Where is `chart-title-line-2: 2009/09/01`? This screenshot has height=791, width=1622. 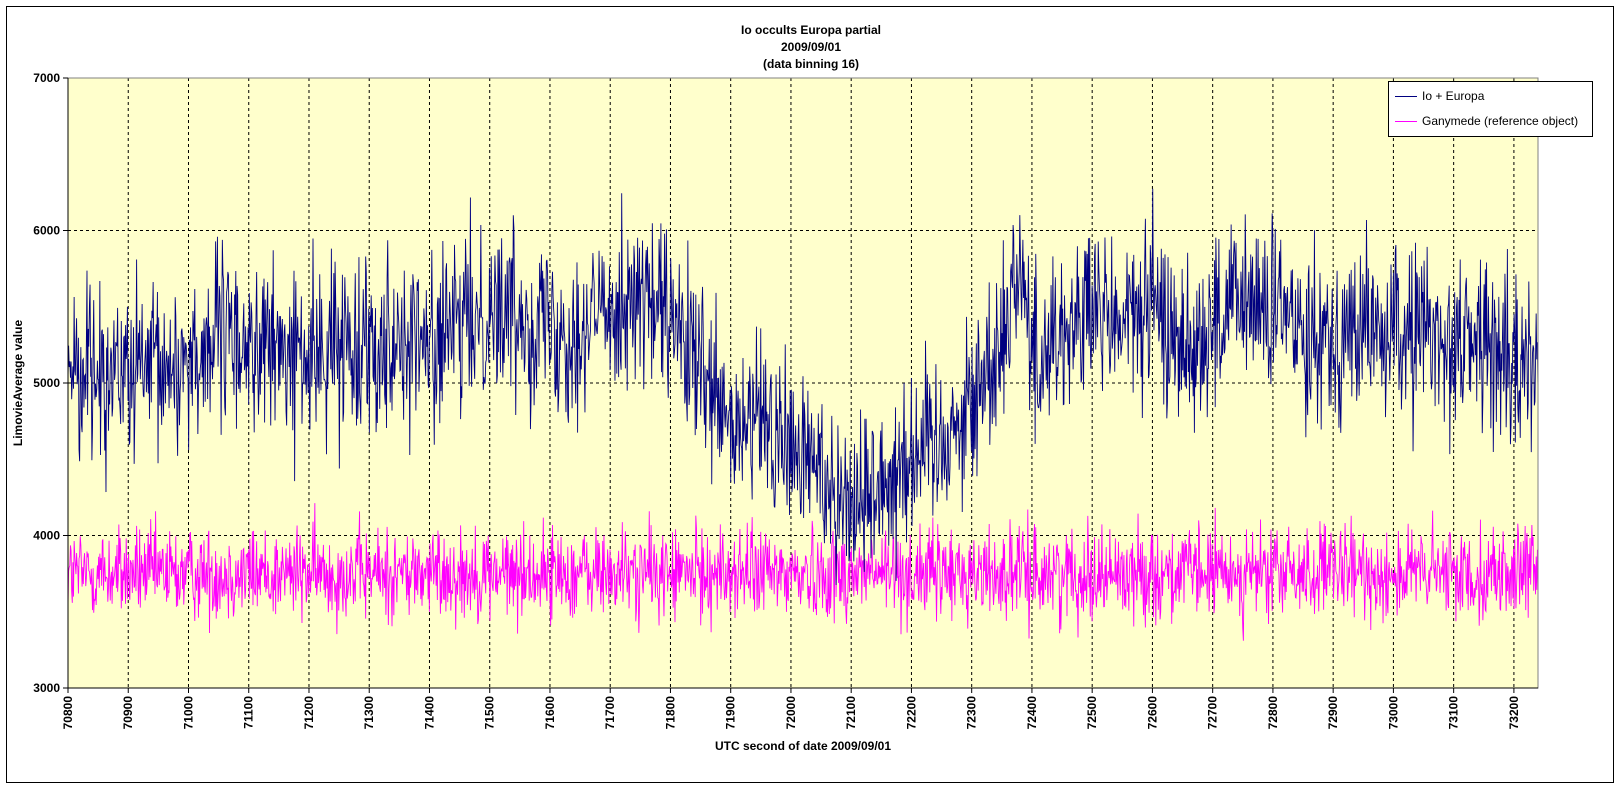 chart-title-line-2: 2009/09/01 is located at coordinates (811, 47).